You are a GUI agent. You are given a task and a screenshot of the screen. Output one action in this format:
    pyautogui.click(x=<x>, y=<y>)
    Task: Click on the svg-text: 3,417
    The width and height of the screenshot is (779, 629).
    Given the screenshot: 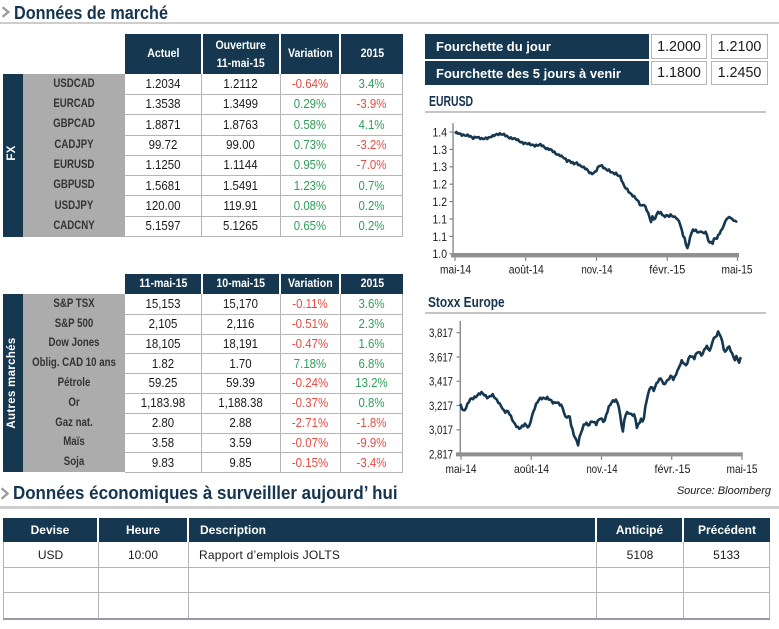 What is the action you would take?
    pyautogui.click(x=441, y=382)
    